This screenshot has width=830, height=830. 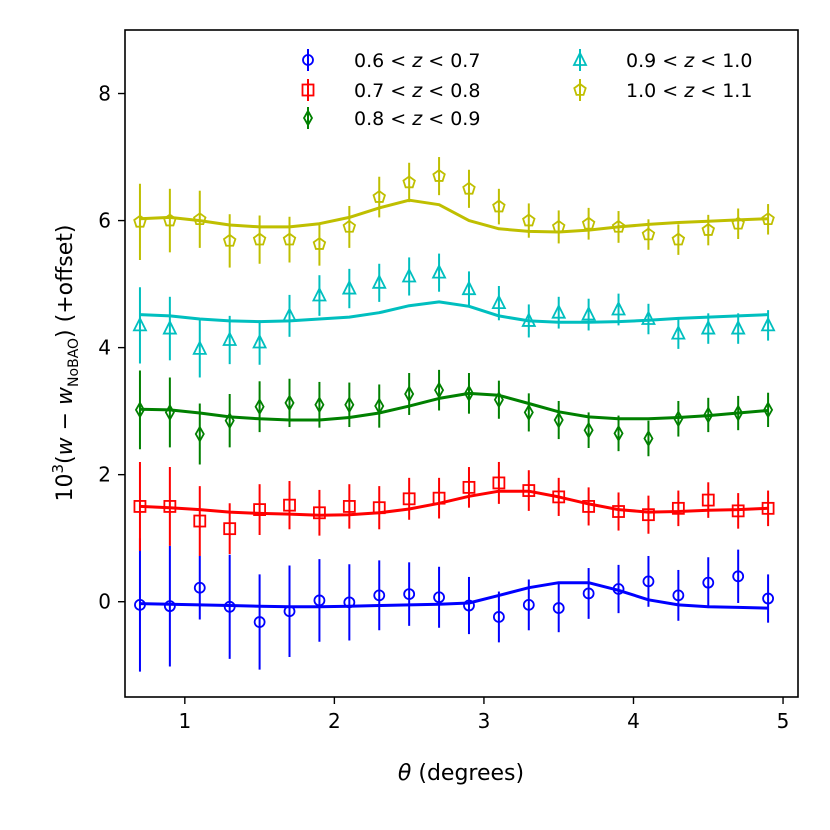 I want to click on legend-label: 1.0 < z < 1.1, so click(x=689, y=91).